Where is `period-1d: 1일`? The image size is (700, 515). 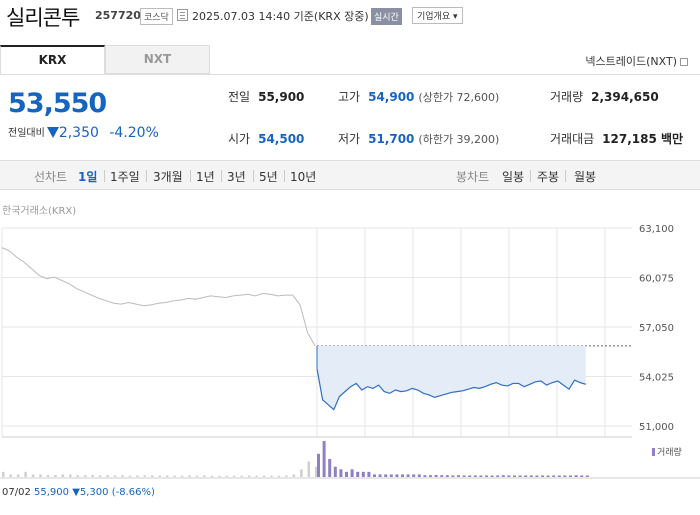
period-1d: 1일 is located at coordinates (88, 177).